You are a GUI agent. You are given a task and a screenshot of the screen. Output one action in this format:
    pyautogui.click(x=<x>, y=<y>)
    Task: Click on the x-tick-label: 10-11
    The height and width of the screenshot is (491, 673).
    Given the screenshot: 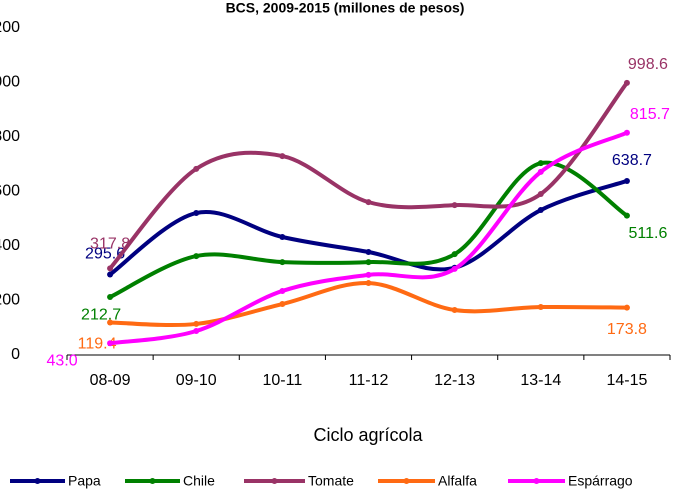 What is the action you would take?
    pyautogui.click(x=282, y=380)
    